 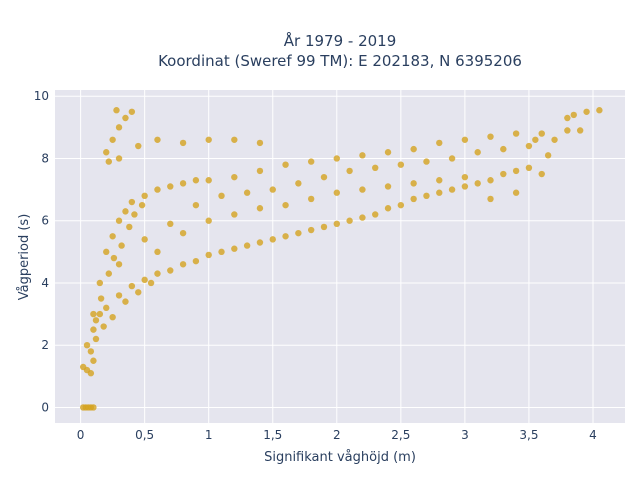 I want to click on x-tick-label: 1,5, so click(x=272, y=435).